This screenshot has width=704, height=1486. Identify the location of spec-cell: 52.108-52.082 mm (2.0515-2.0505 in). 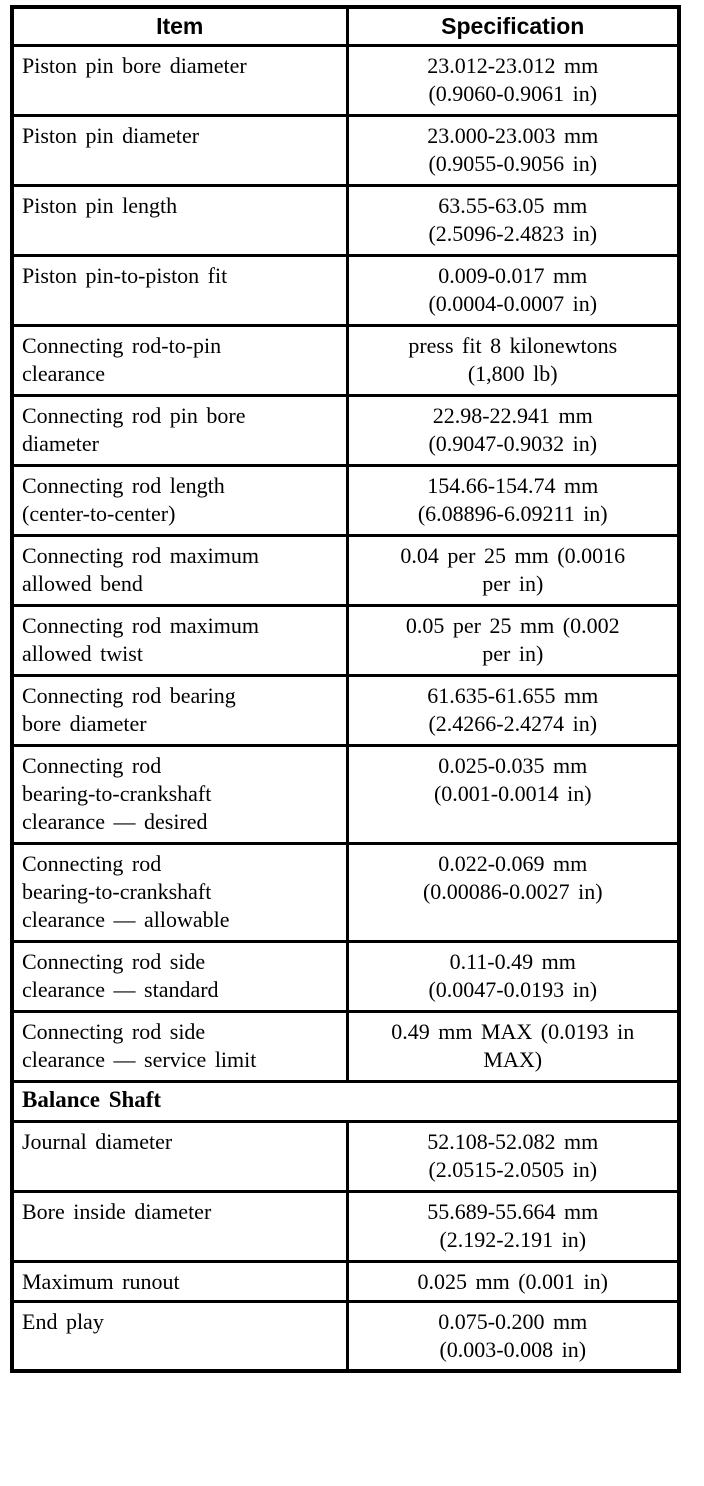
(513, 1156).